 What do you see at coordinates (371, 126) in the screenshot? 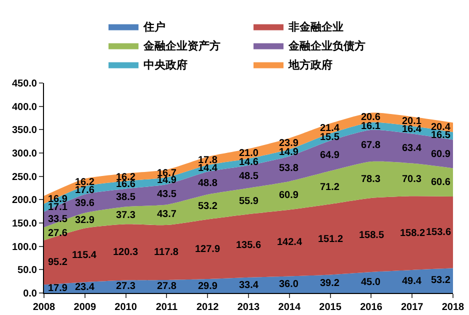
I see `data-label: 16.1` at bounding box center [371, 126].